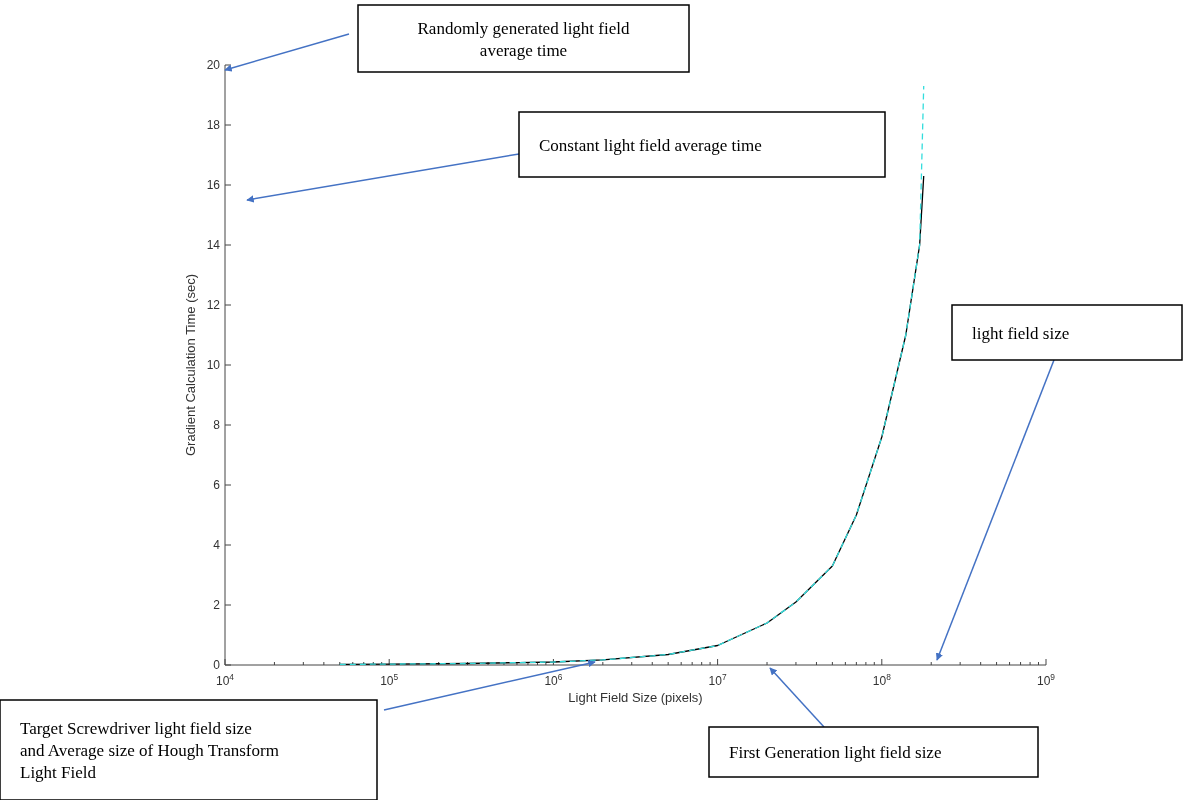  I want to click on x-axis-title: Light Field Size (pixels), so click(635, 697).